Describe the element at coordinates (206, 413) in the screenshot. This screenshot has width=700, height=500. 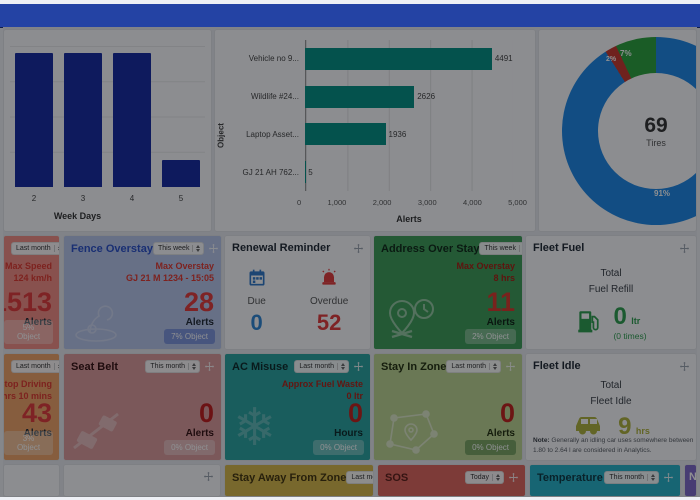
I see `alert-count: 0` at that location.